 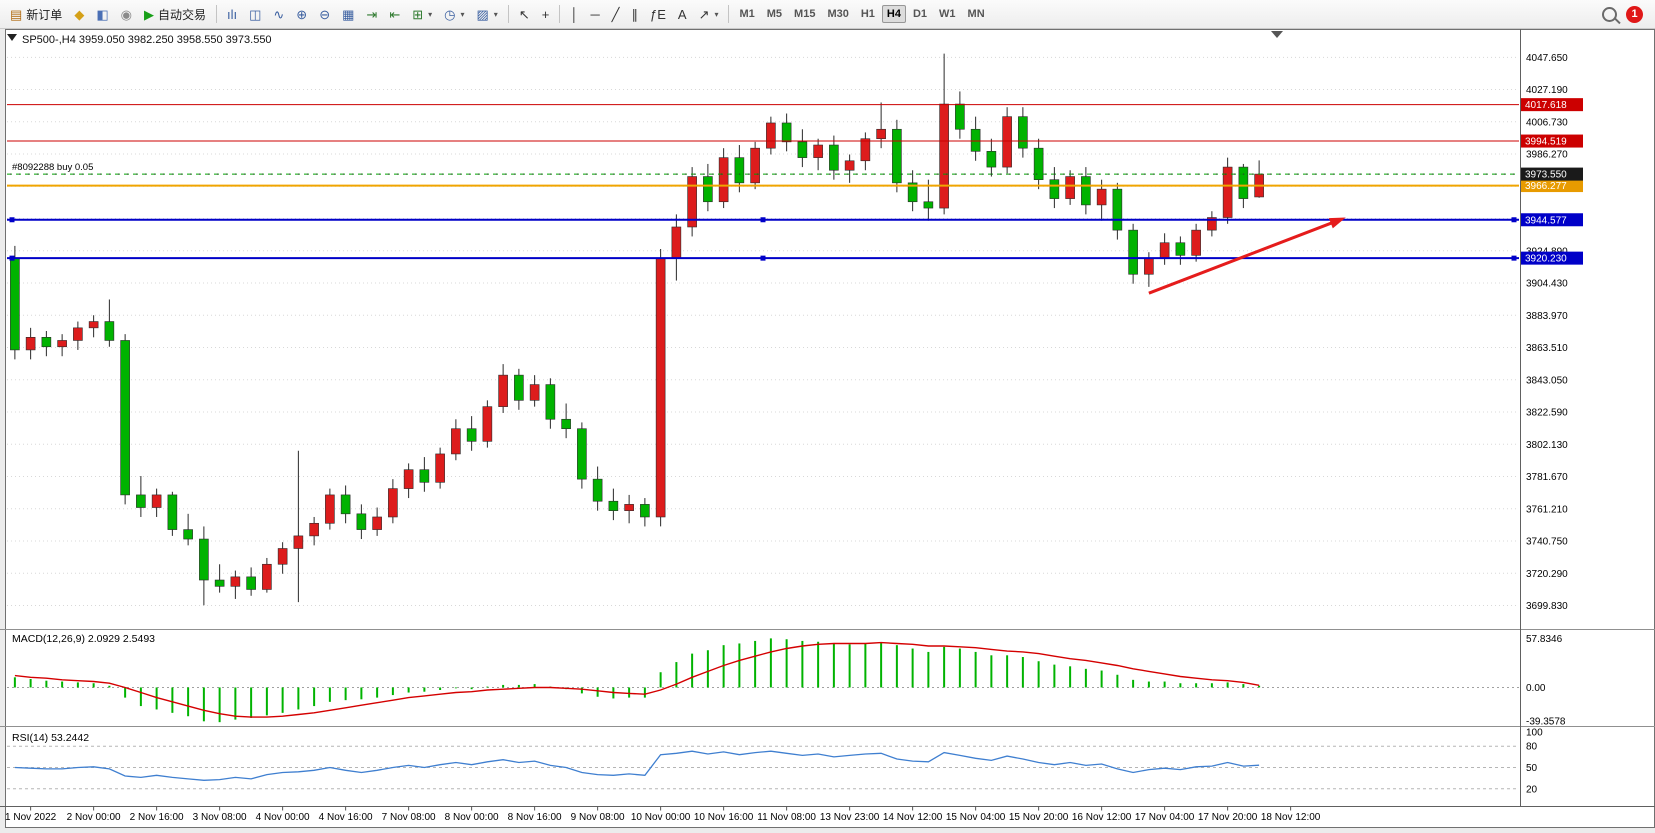 I want to click on text-button: A, so click(x=682, y=14).